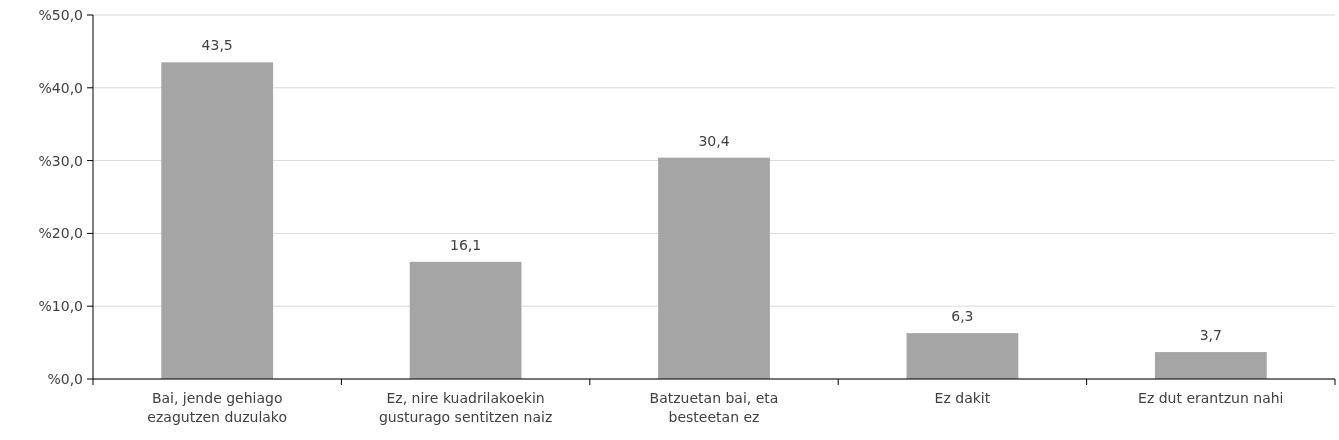 This screenshot has width=1339, height=440. What do you see at coordinates (60, 306) in the screenshot?
I see `y-tick-label: %10,0` at bounding box center [60, 306].